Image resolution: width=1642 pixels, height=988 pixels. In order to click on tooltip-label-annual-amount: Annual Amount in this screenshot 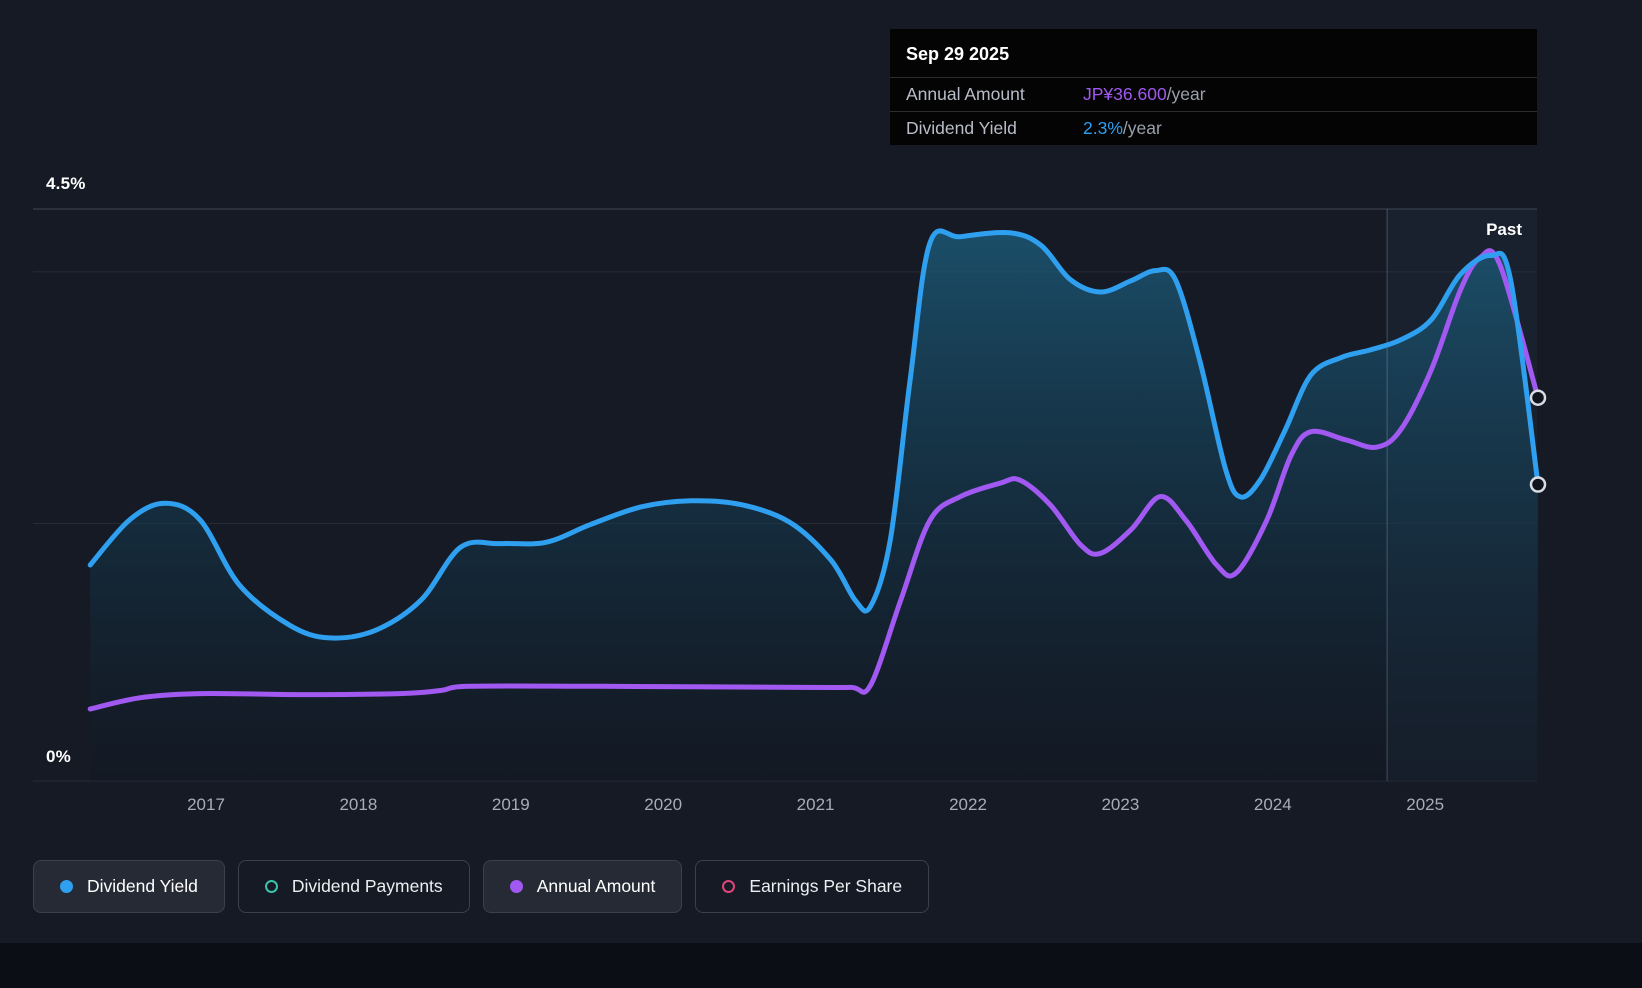, I will do `click(965, 94)`.